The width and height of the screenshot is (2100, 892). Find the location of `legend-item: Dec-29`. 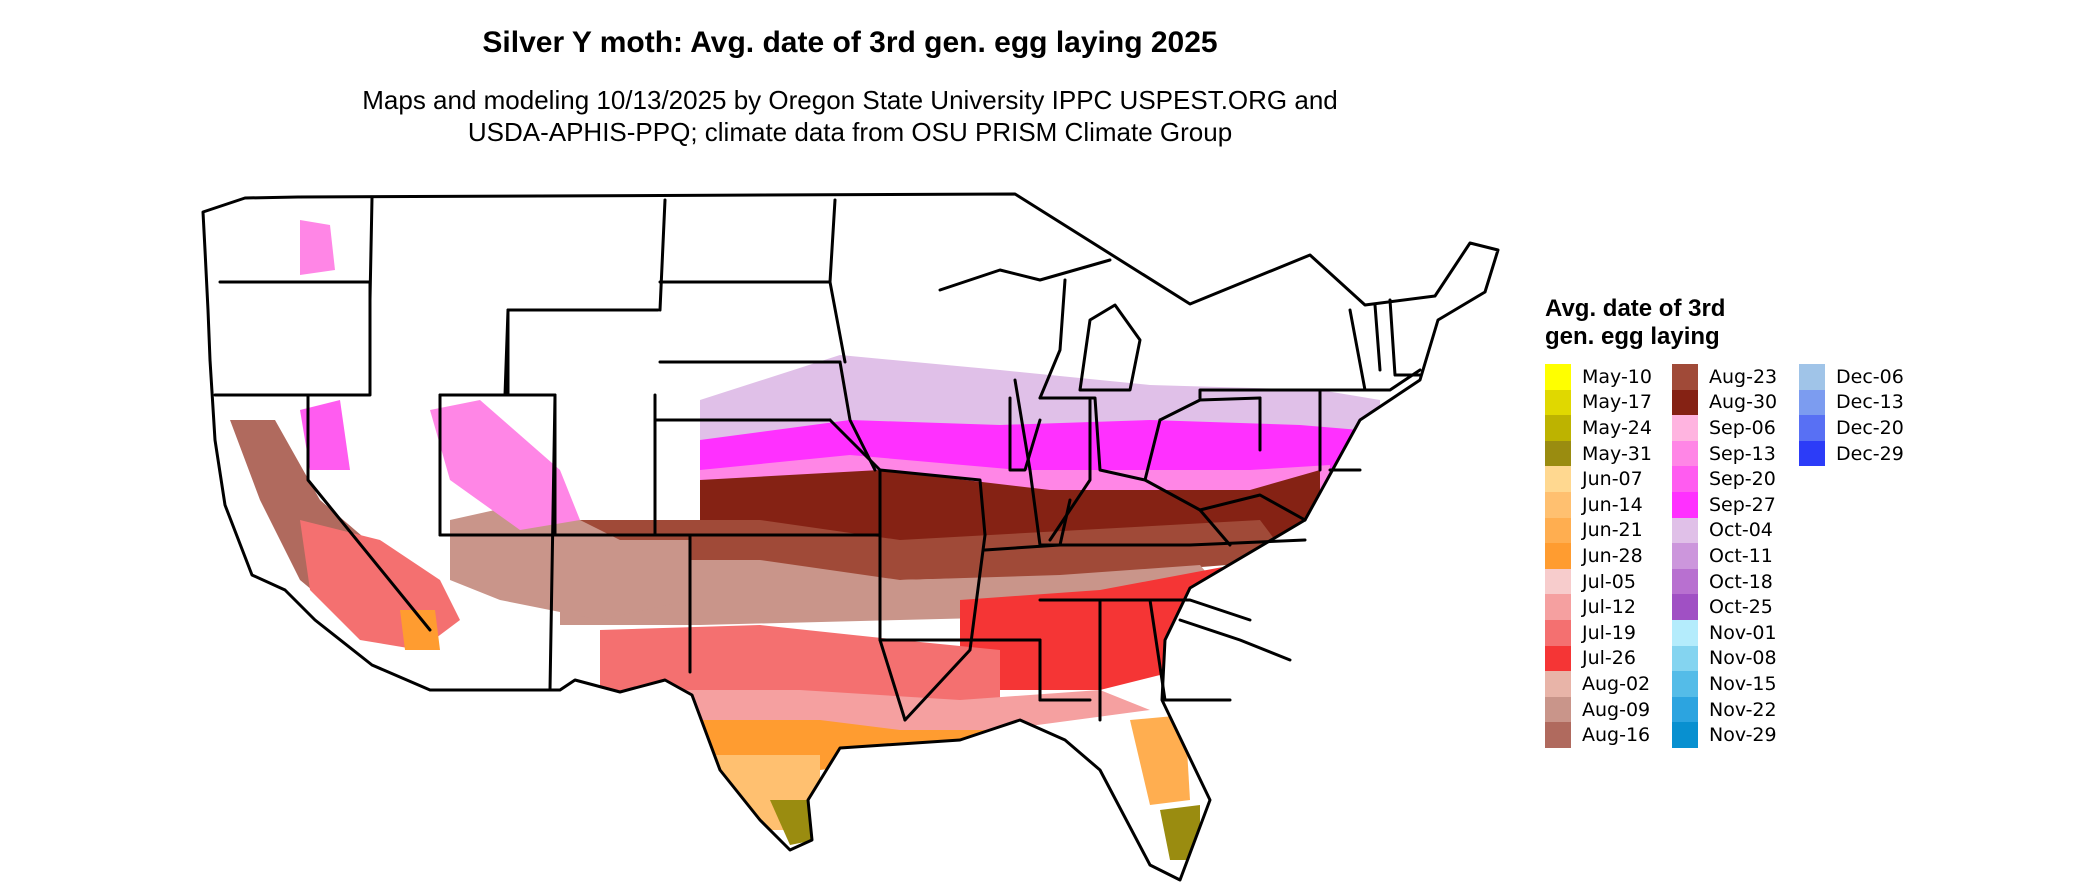

legend-item: Dec-29 is located at coordinates (1862, 453).